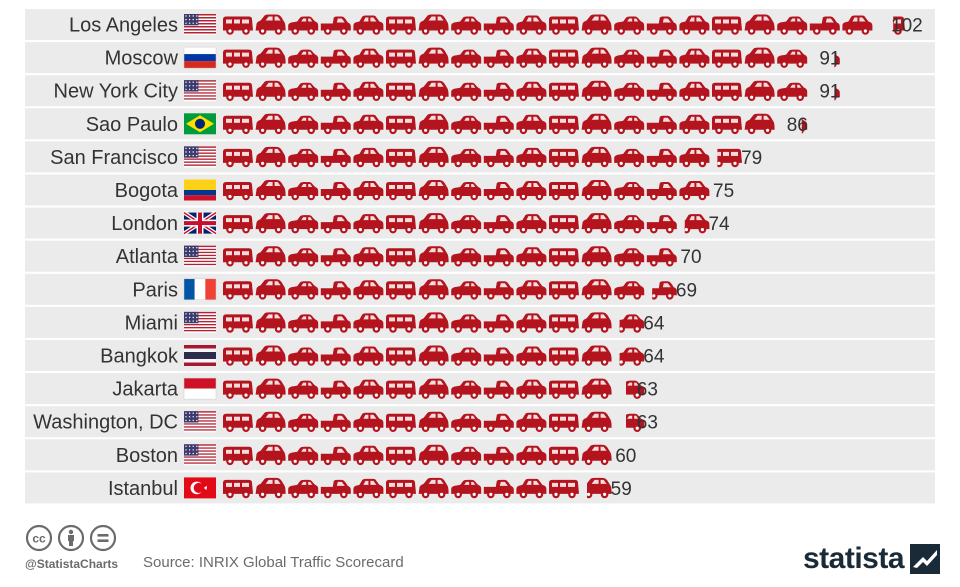  I want to click on nd-icon, so click(103, 538).